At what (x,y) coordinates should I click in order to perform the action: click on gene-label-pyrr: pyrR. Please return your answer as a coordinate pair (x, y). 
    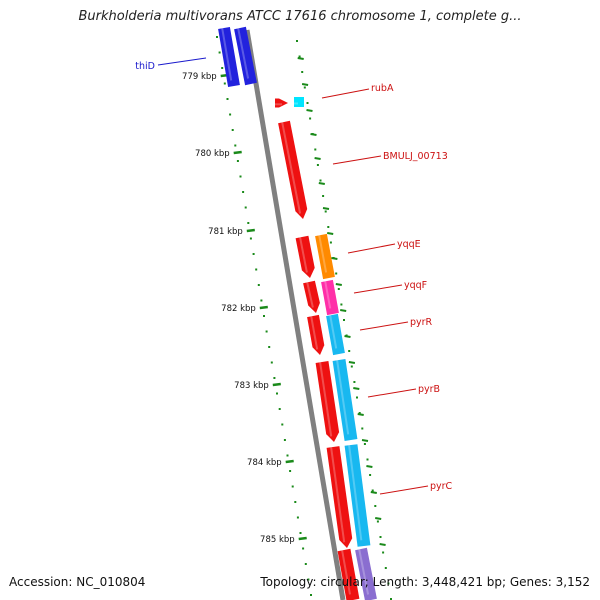
    Looking at the image, I should click on (421, 322).